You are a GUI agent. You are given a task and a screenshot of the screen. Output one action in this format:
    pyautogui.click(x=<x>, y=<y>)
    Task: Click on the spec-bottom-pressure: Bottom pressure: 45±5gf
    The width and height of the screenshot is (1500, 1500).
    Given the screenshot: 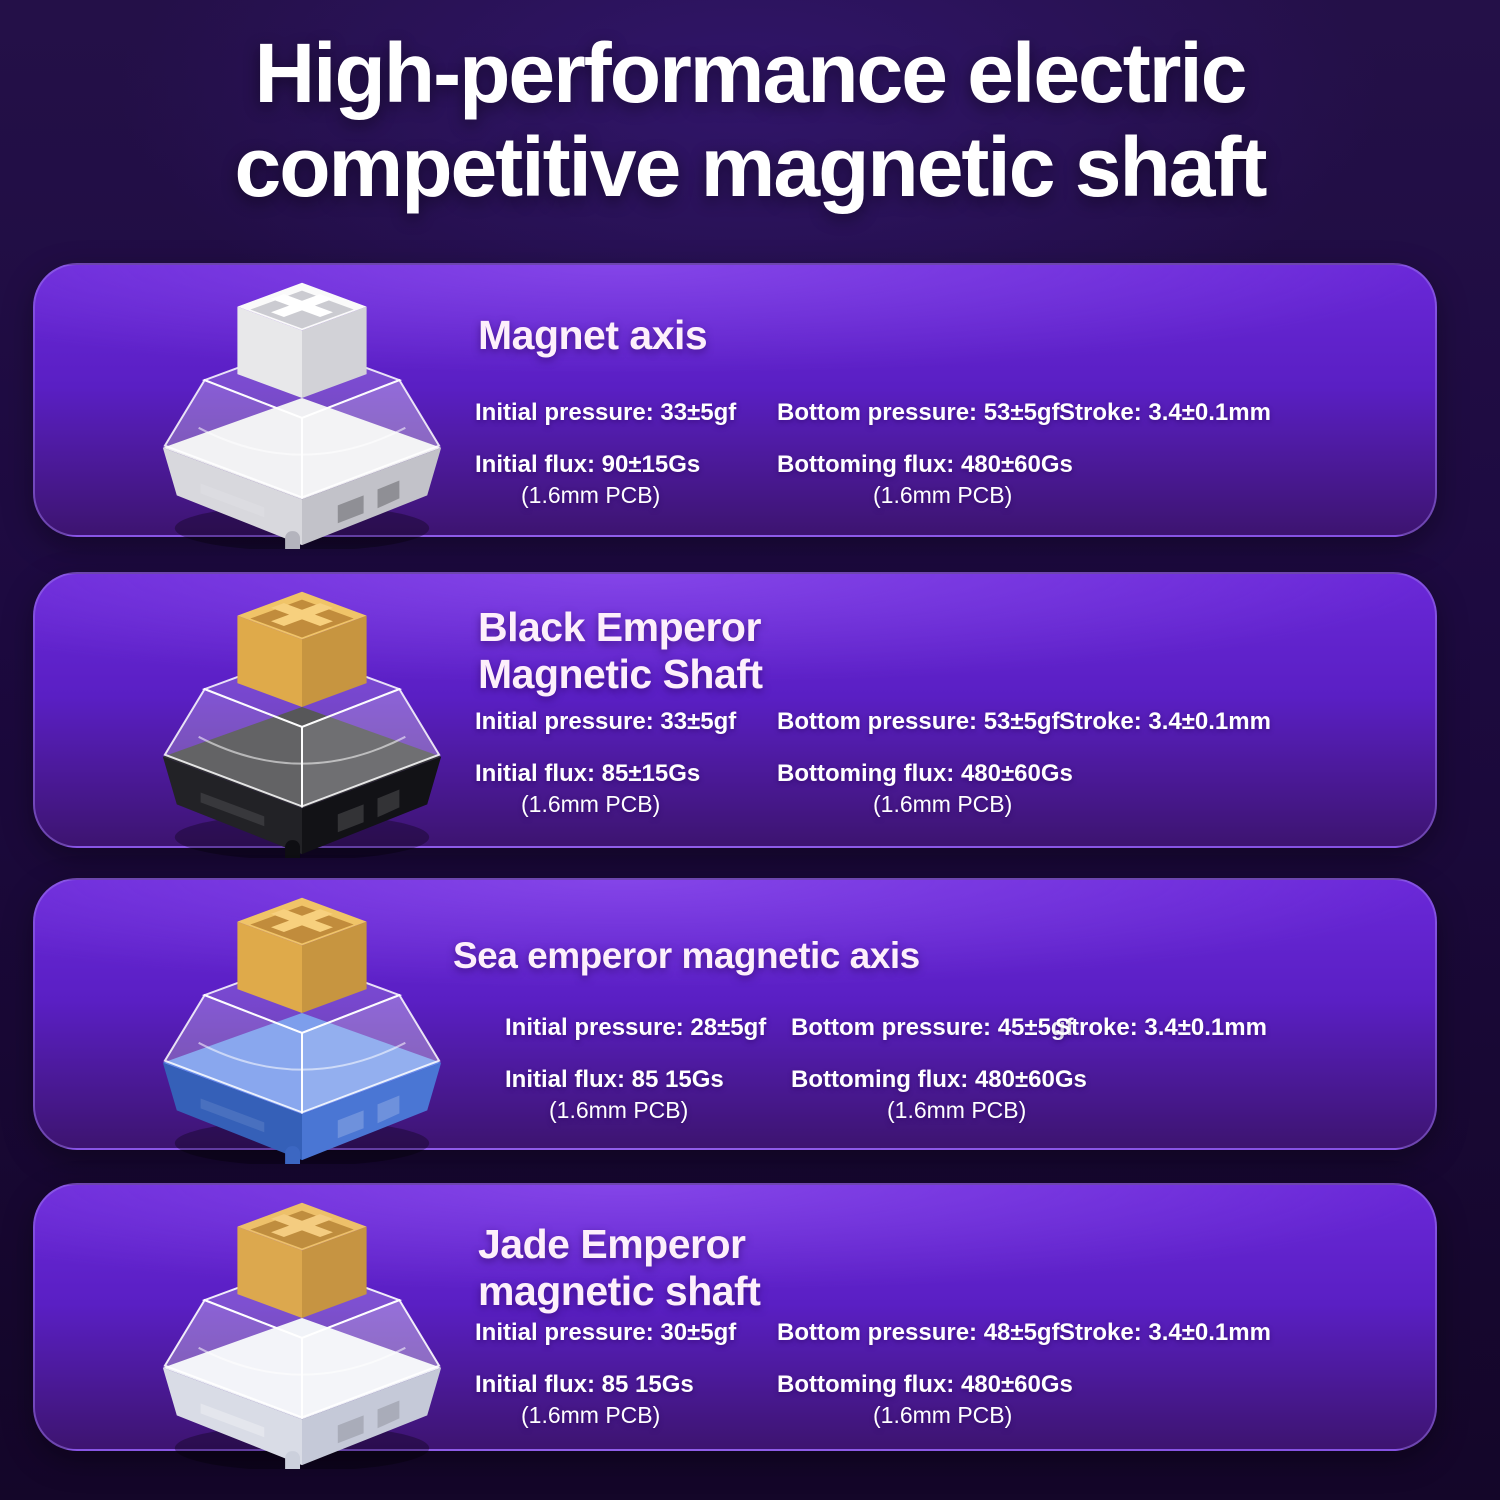 What is the action you would take?
    pyautogui.click(x=932, y=1027)
    